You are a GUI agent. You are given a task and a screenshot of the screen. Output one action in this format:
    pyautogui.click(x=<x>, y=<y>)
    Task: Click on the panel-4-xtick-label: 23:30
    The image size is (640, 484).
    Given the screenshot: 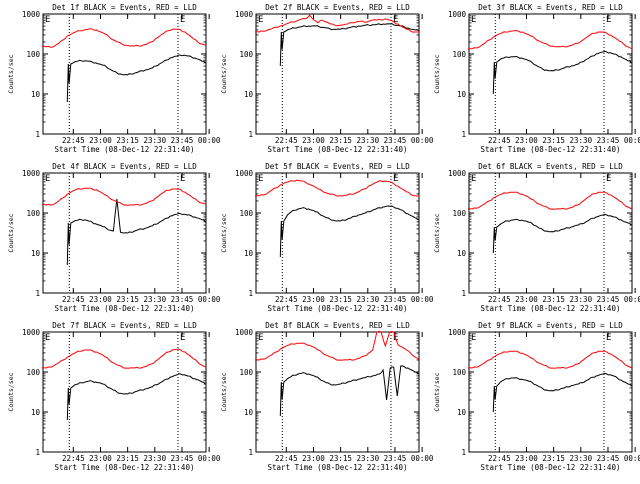 What is the action you would take?
    pyautogui.click(x=155, y=299)
    